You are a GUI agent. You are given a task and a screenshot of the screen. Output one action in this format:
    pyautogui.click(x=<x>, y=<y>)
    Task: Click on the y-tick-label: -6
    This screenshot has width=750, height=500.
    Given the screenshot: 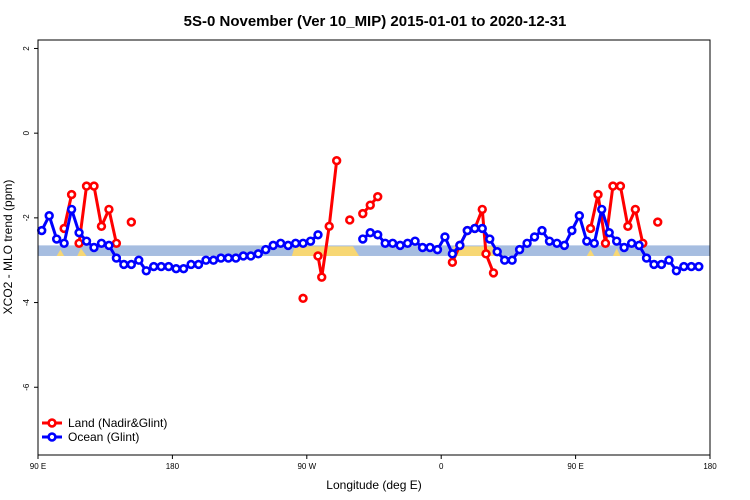 What is the action you would take?
    pyautogui.click(x=26, y=387)
    